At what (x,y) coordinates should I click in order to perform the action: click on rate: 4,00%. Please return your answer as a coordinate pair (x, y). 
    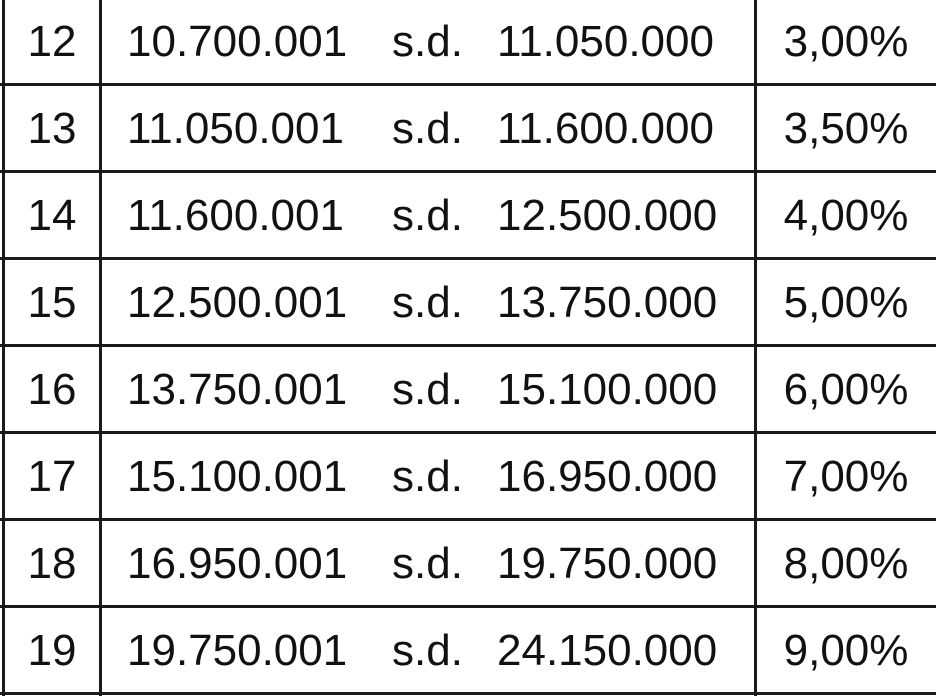
    Looking at the image, I should click on (846, 215).